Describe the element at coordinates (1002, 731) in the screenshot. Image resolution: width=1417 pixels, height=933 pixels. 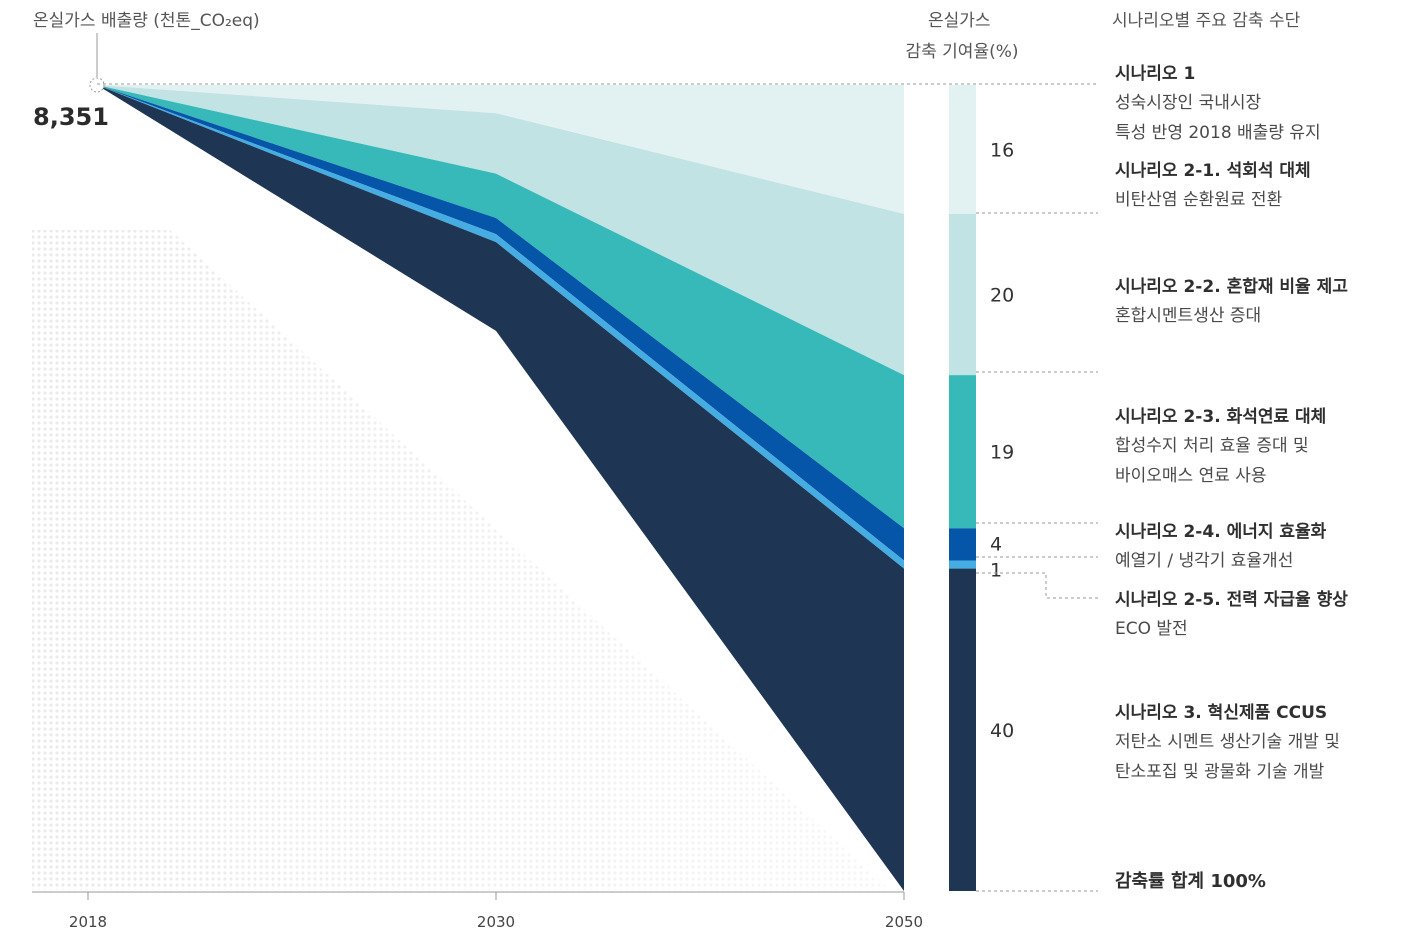
I see `contribution-value-s3: 40` at that location.